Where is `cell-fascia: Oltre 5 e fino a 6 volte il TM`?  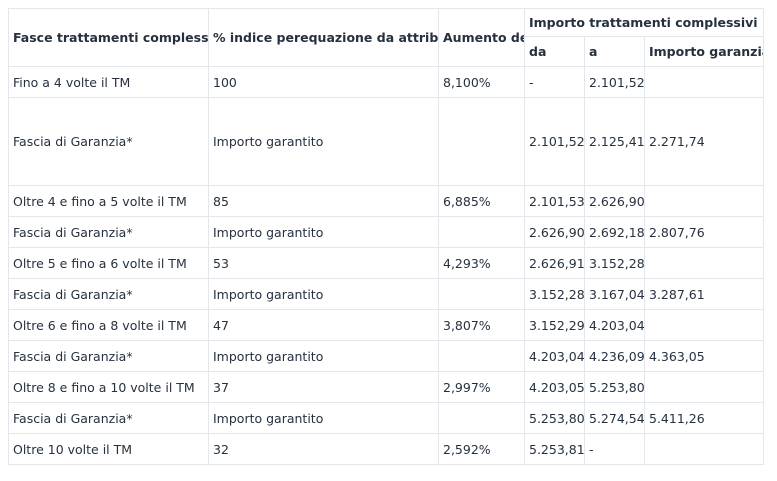 cell-fascia: Oltre 5 e fino a 6 volte il TM is located at coordinates (108, 263).